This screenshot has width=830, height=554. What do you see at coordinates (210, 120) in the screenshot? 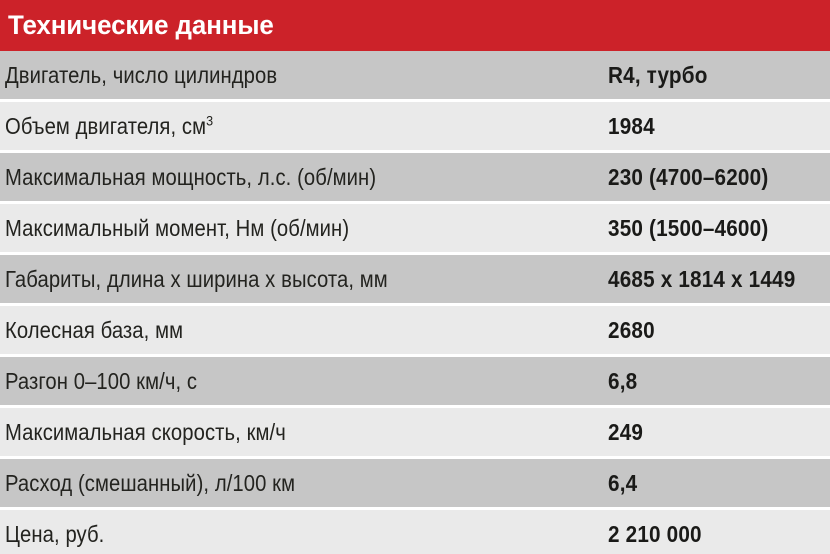
I see `spec-label-superscript: 3` at bounding box center [210, 120].